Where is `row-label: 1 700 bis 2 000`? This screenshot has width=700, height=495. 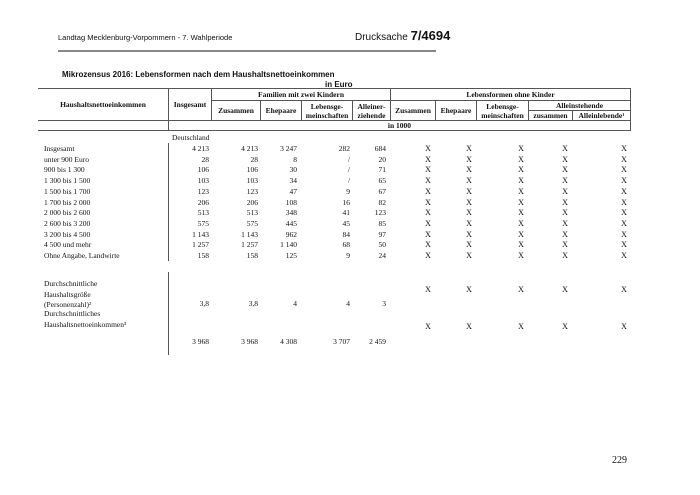
row-label: 1 700 bis 2 000 is located at coordinates (67, 202).